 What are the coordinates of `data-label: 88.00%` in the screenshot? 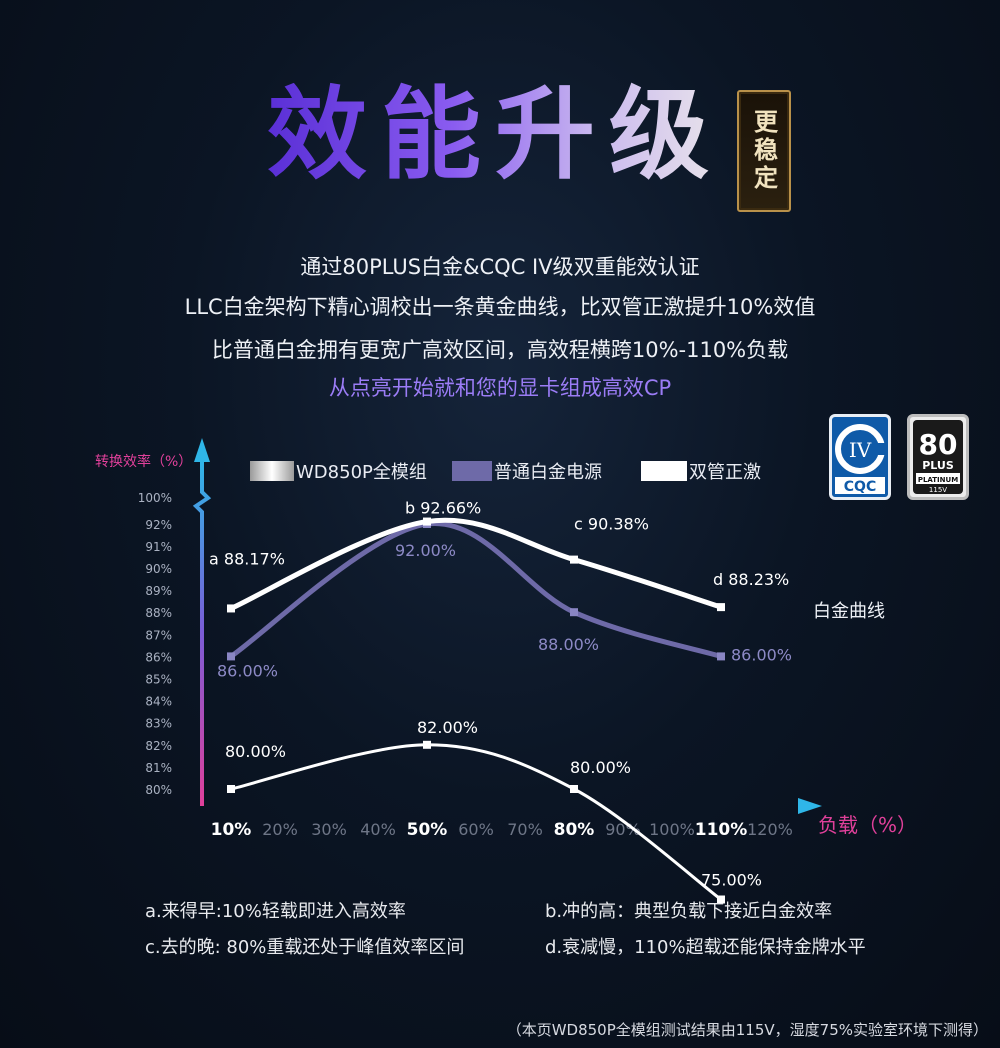 It's located at (568, 644).